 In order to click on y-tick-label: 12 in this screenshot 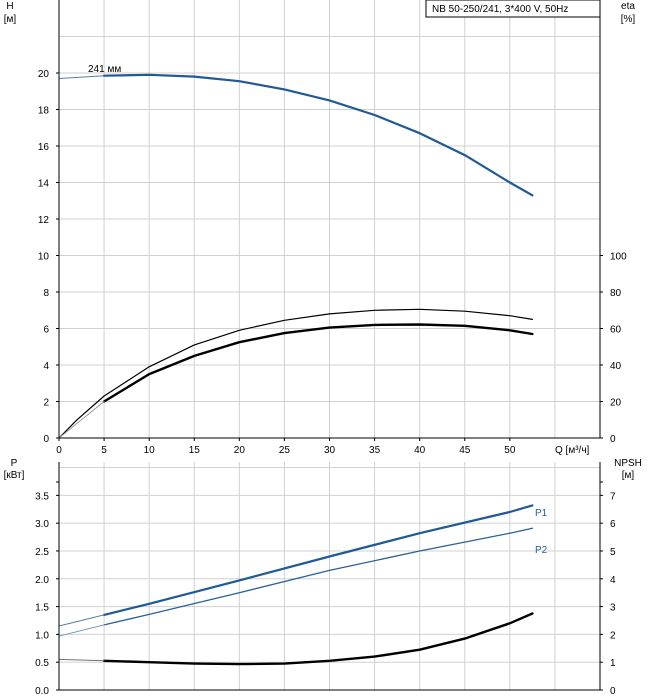, I will do `click(44, 220)`.